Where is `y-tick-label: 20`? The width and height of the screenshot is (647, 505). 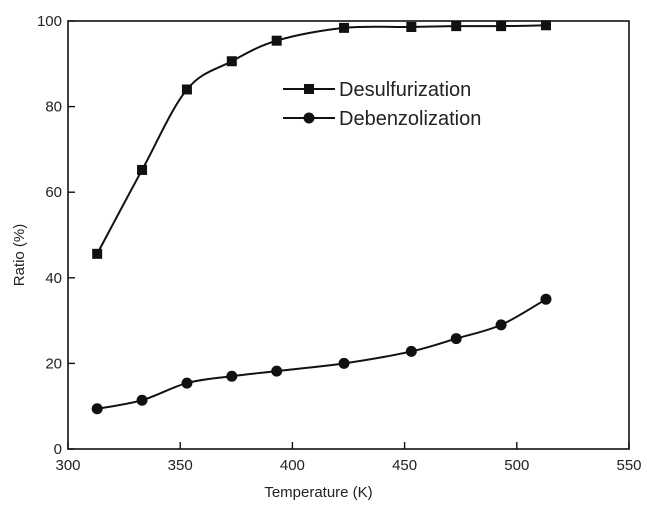
y-tick-label: 20 is located at coordinates (53, 363).